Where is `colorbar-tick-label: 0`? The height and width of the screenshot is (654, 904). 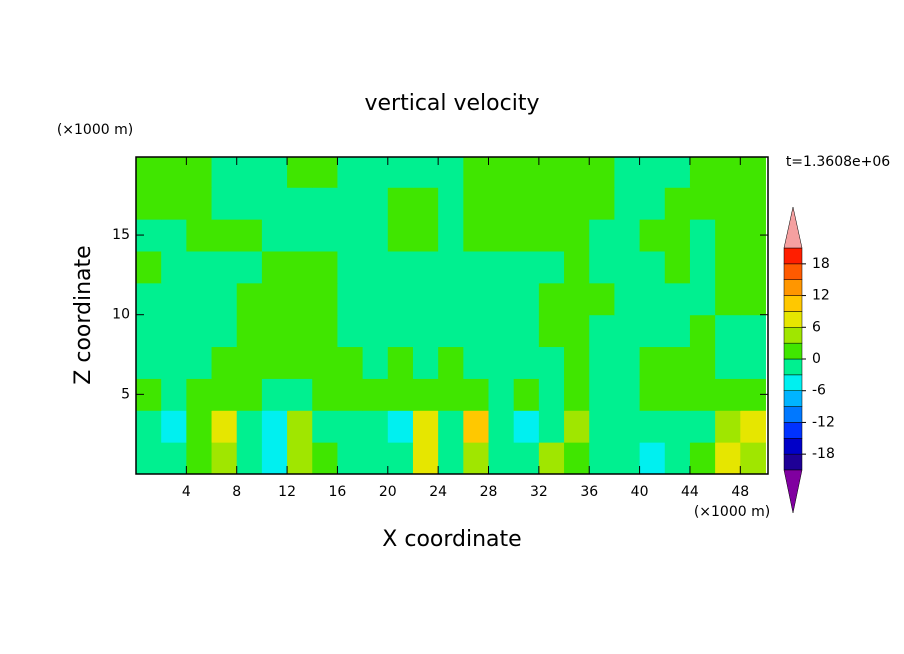 colorbar-tick-label: 0 is located at coordinates (816, 359).